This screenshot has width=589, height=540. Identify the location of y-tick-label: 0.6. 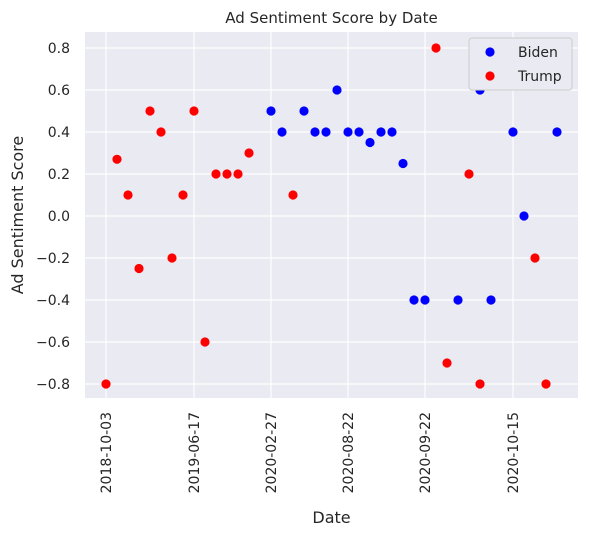
(59, 91).